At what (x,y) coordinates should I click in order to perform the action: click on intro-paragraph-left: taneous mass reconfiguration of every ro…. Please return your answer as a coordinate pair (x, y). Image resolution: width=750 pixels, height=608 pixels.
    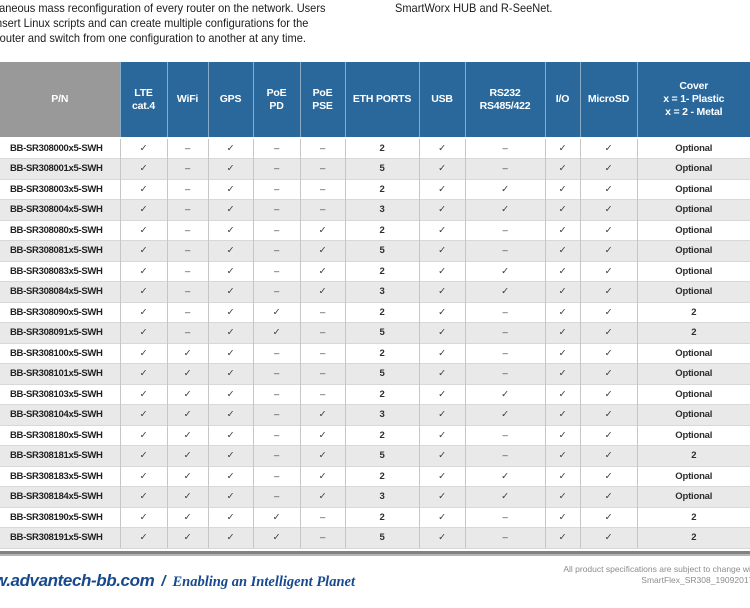
    Looking at the image, I should click on (191, 23).